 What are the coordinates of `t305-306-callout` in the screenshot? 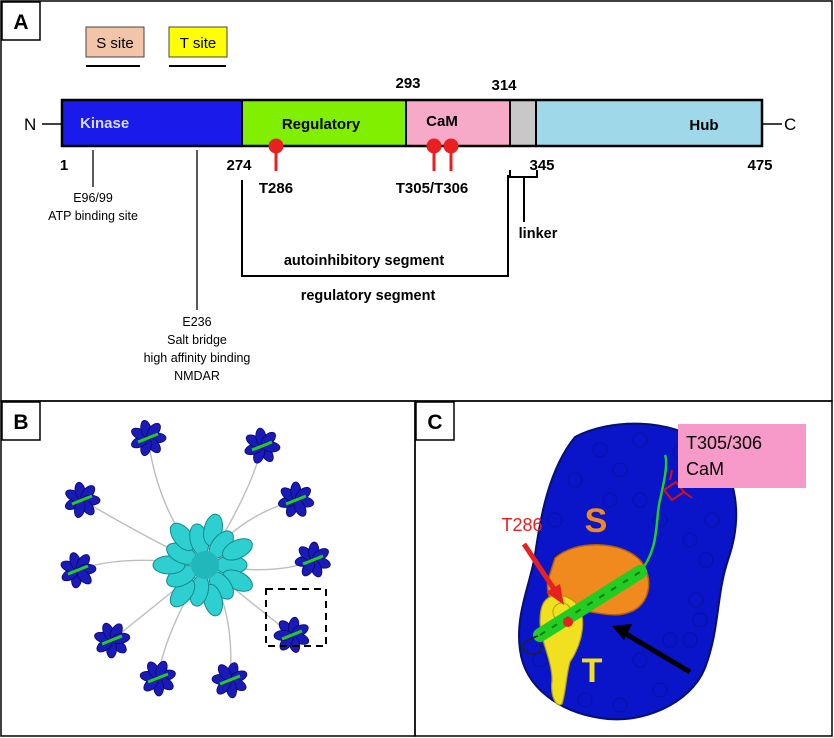 It's located at (742, 456).